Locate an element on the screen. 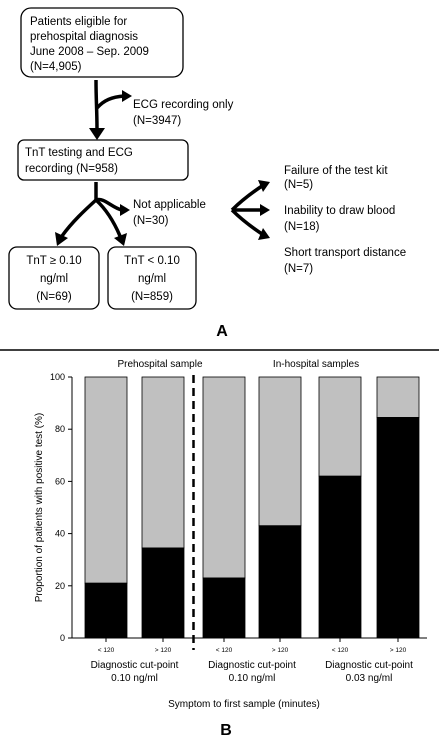 The image size is (439, 742). box-high-line-3: (N=69) is located at coordinates (54, 297).